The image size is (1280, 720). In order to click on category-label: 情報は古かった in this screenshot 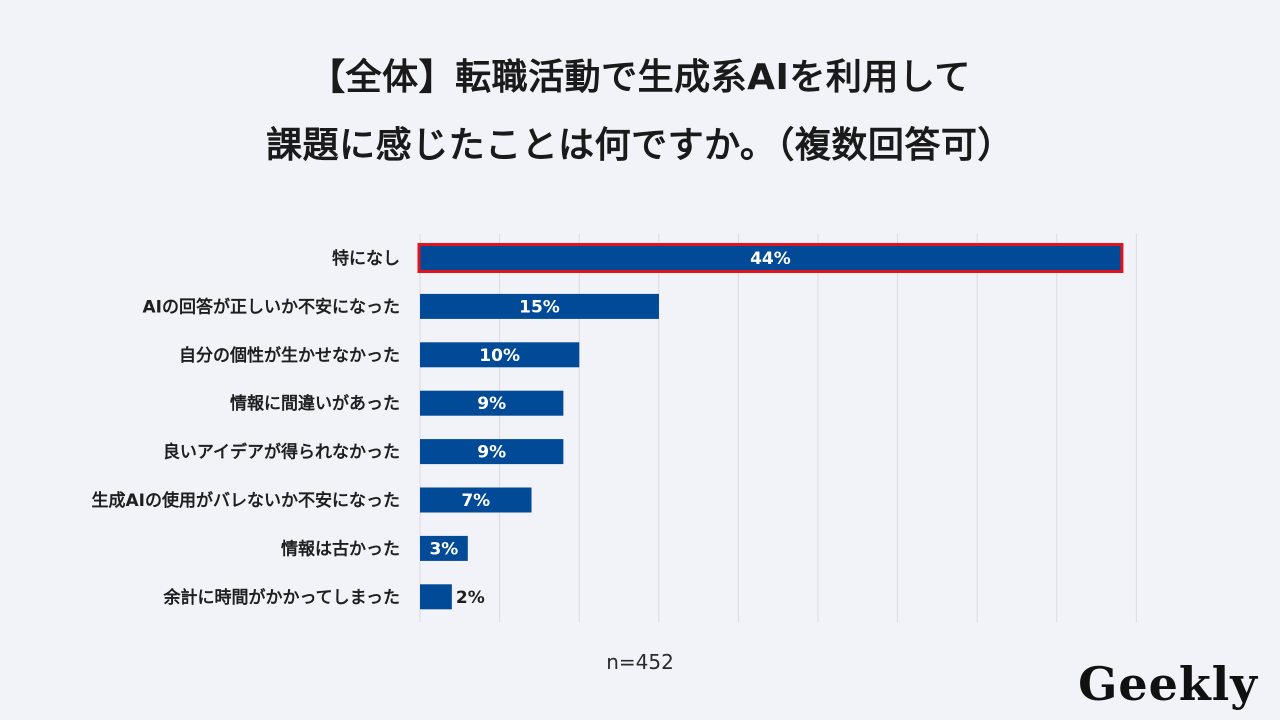, I will do `click(340, 548)`.